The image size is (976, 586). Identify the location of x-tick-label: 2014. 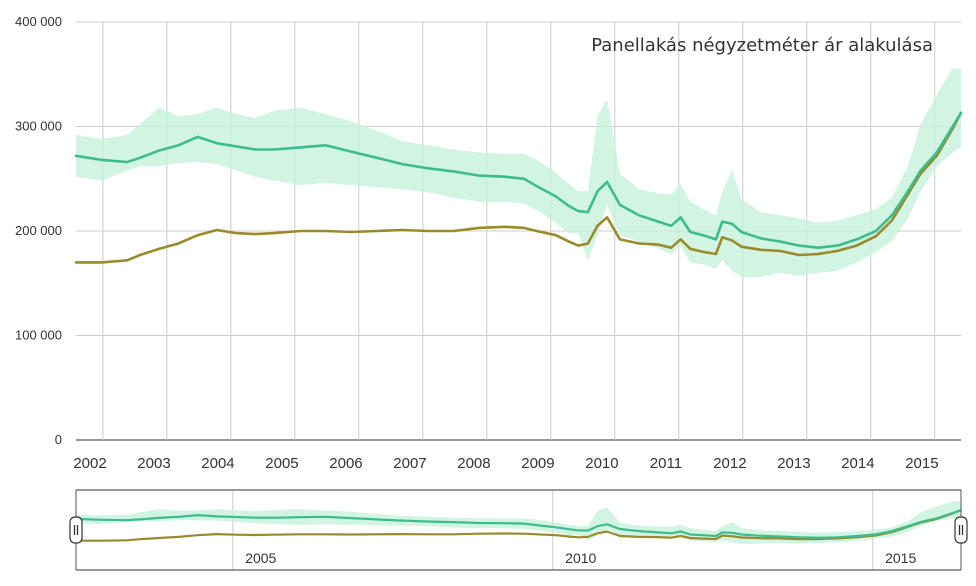
(857, 463).